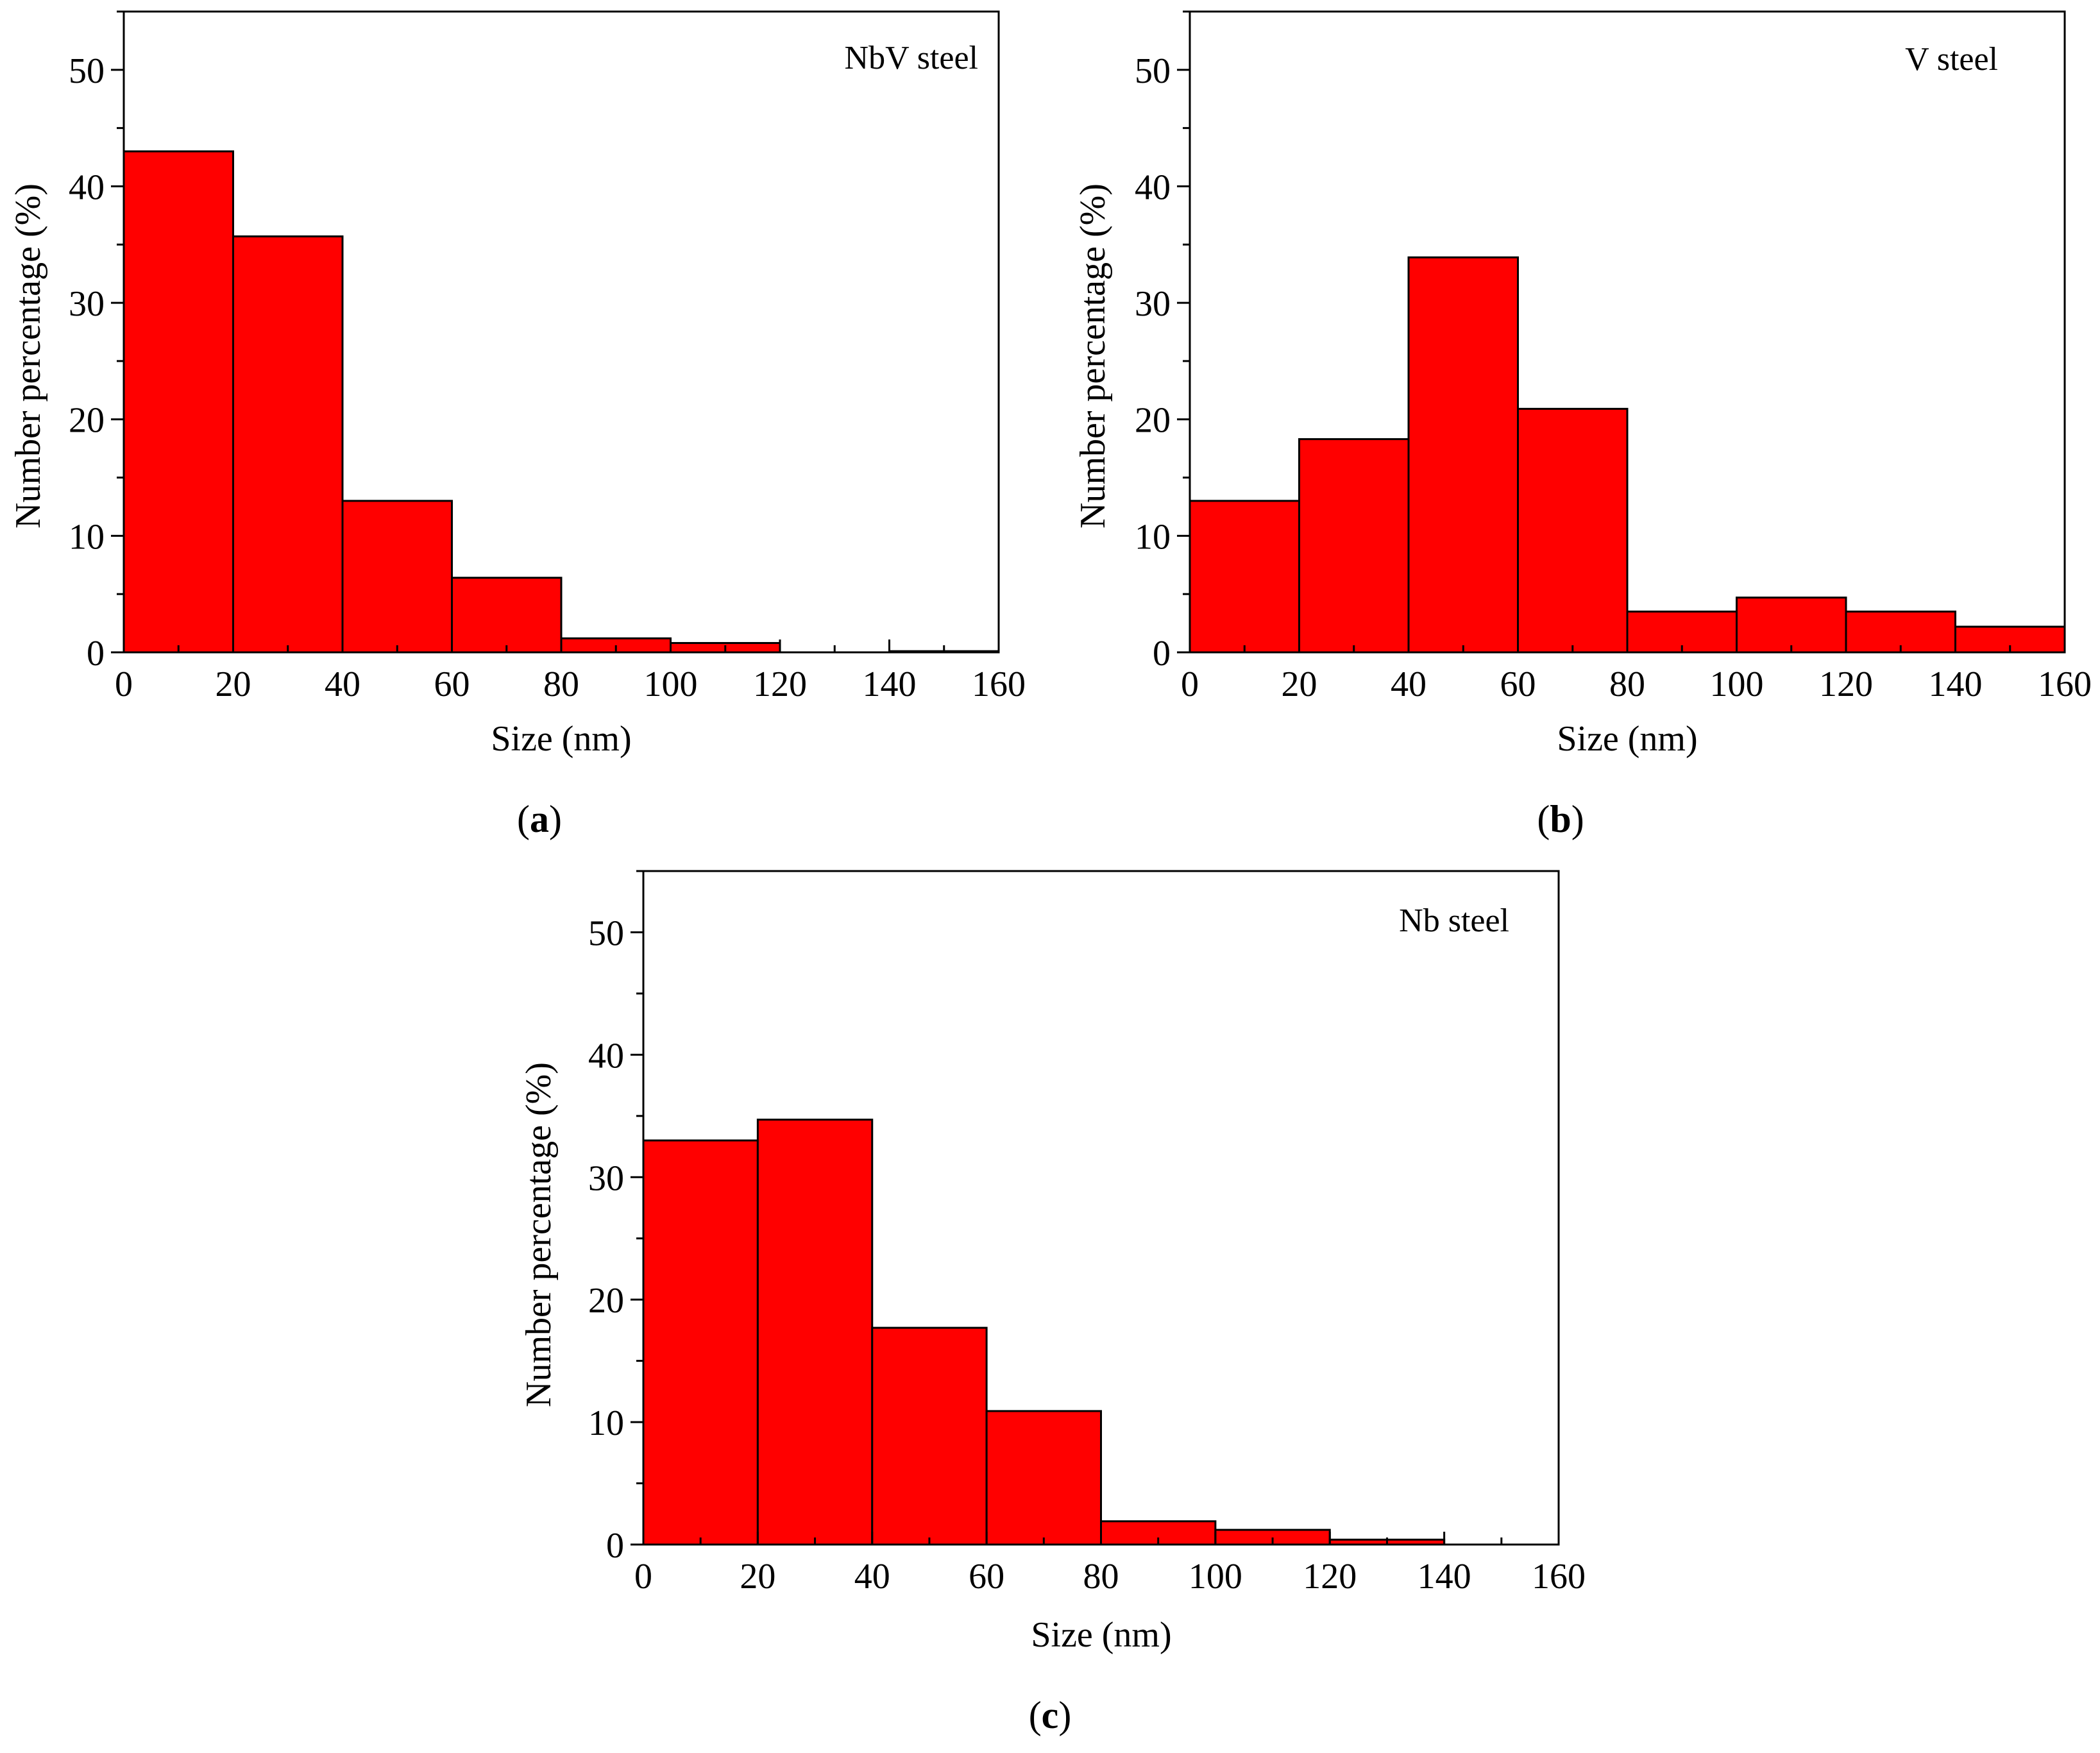 Image resolution: width=2100 pixels, height=1753 pixels. Describe the element at coordinates (671, 684) in the screenshot. I see `panel-a-xtick-label-5: 100` at that location.